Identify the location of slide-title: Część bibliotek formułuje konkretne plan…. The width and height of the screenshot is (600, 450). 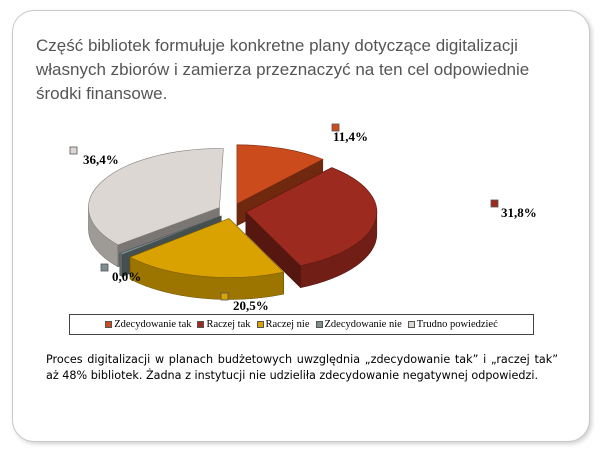
(283, 69).